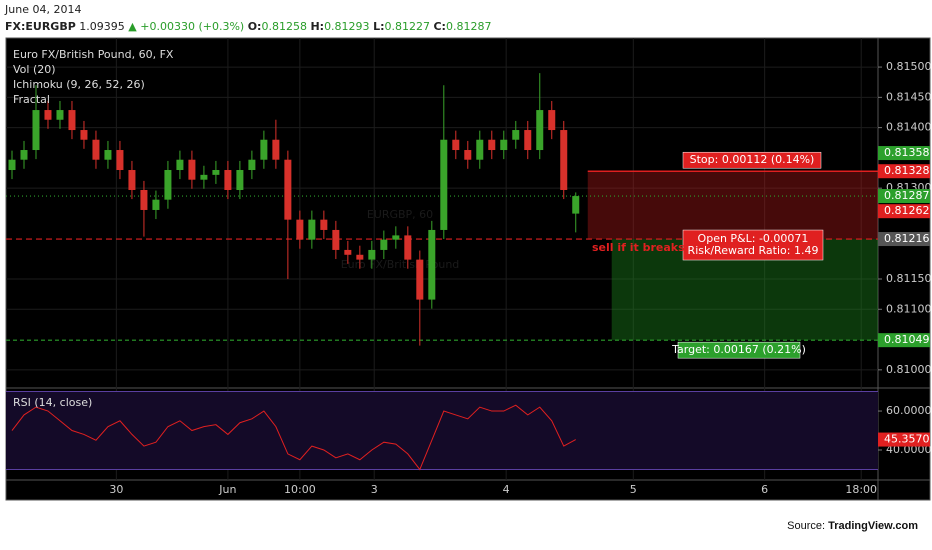 The width and height of the screenshot is (932, 550). What do you see at coordinates (469, 26) in the screenshot?
I see `ohlc-value: 0.81287` at bounding box center [469, 26].